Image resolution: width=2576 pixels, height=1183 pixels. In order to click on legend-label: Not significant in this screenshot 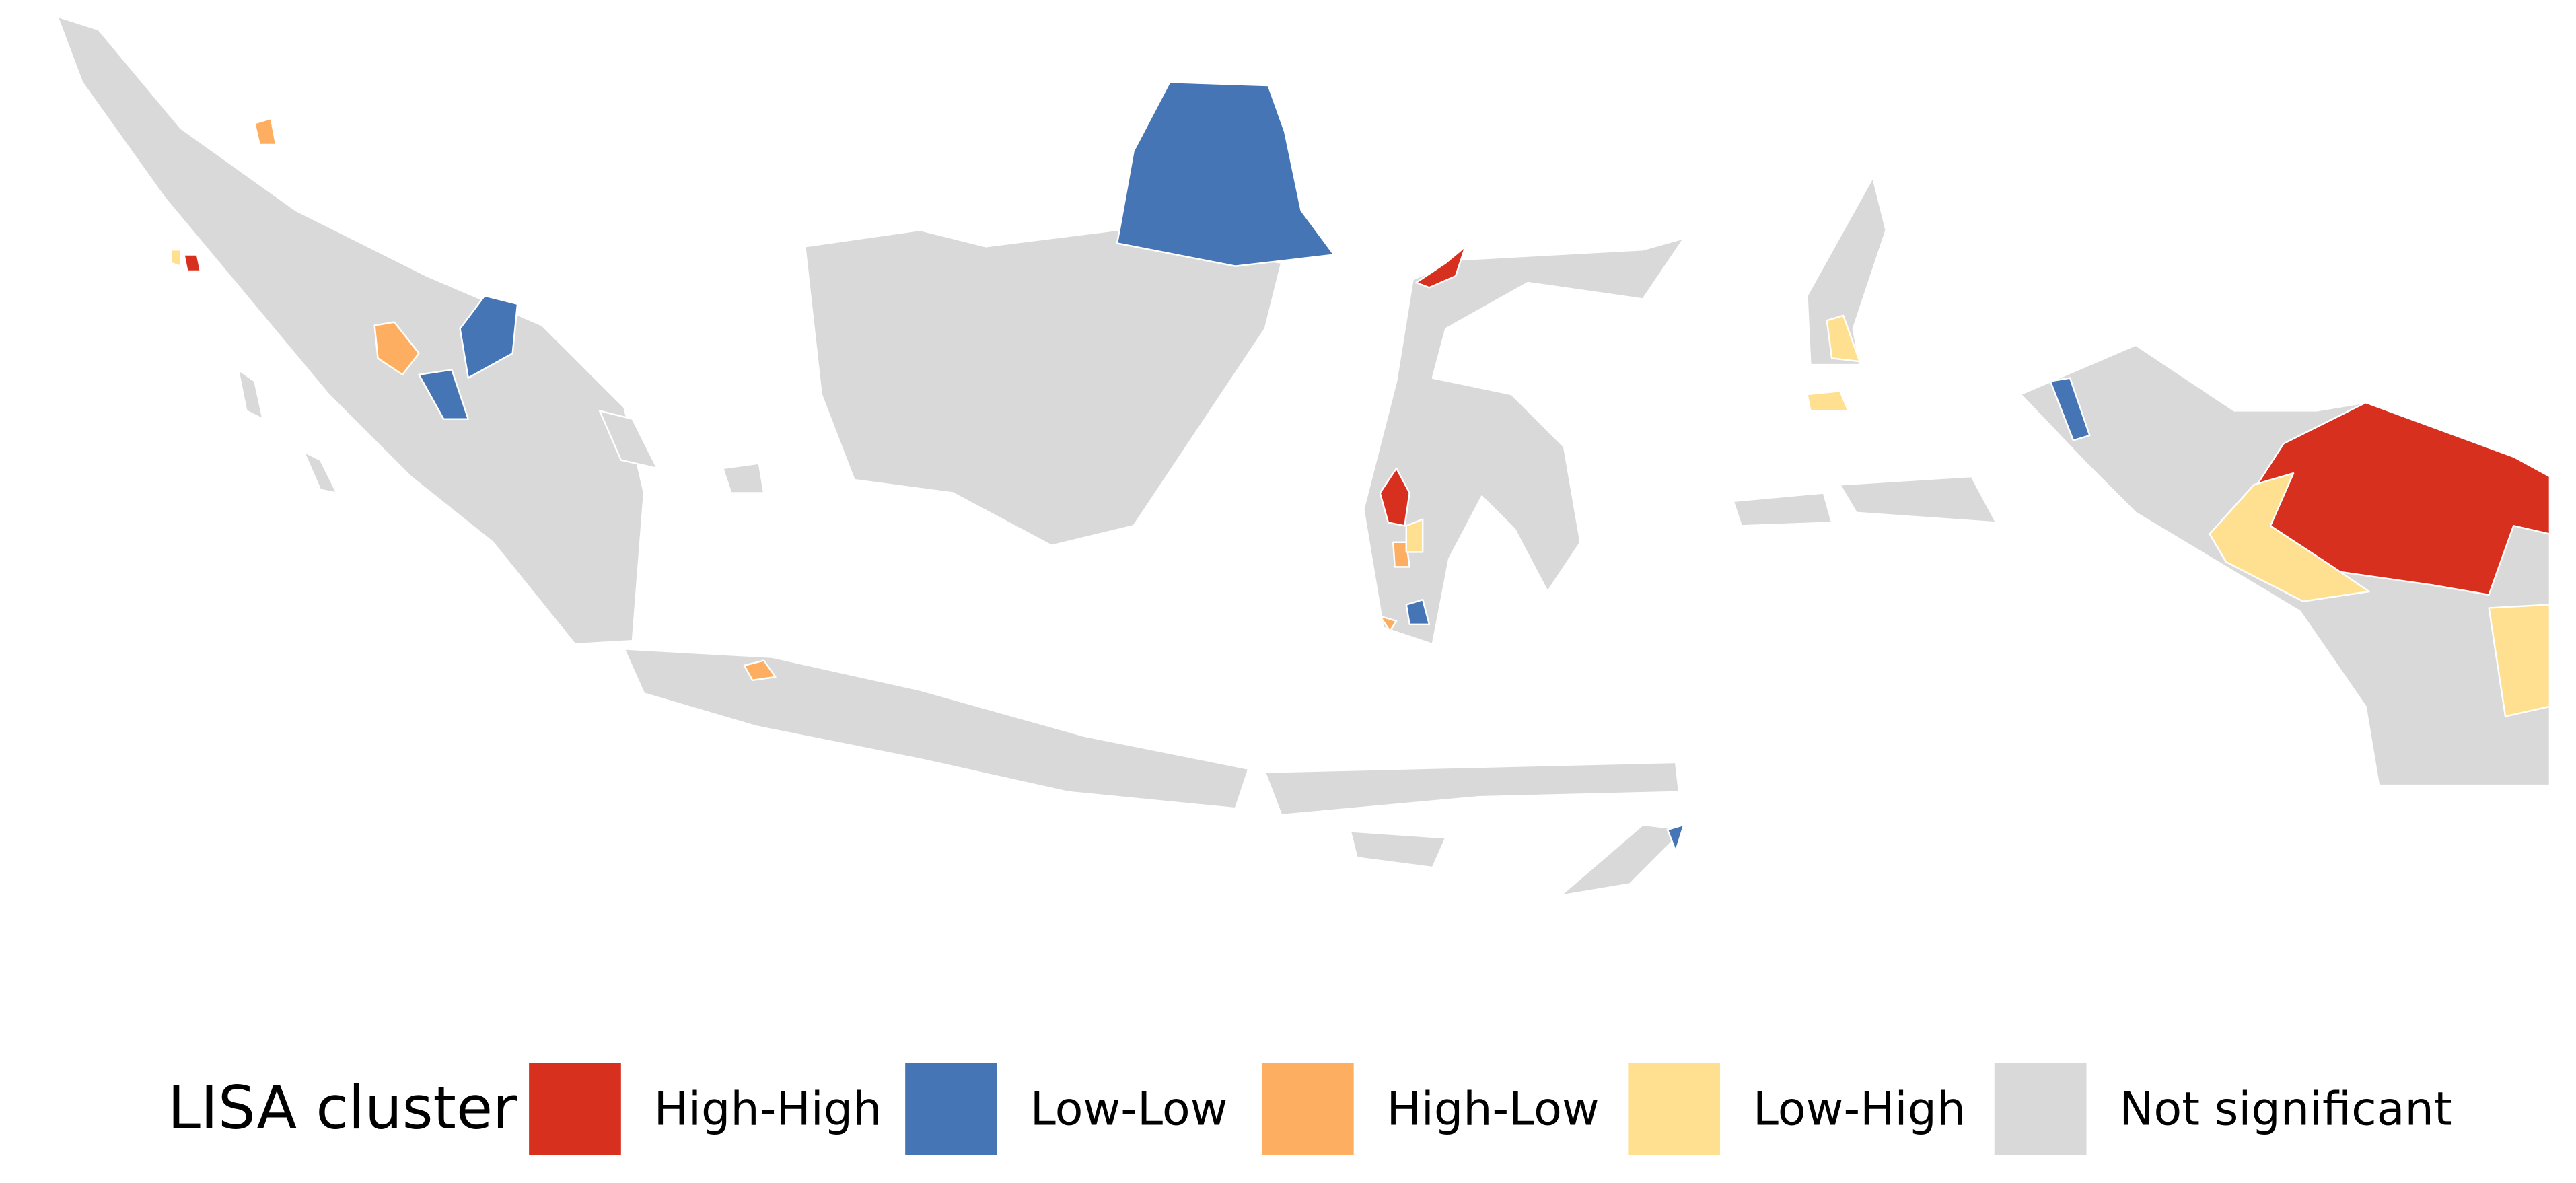, I will do `click(2285, 1109)`.